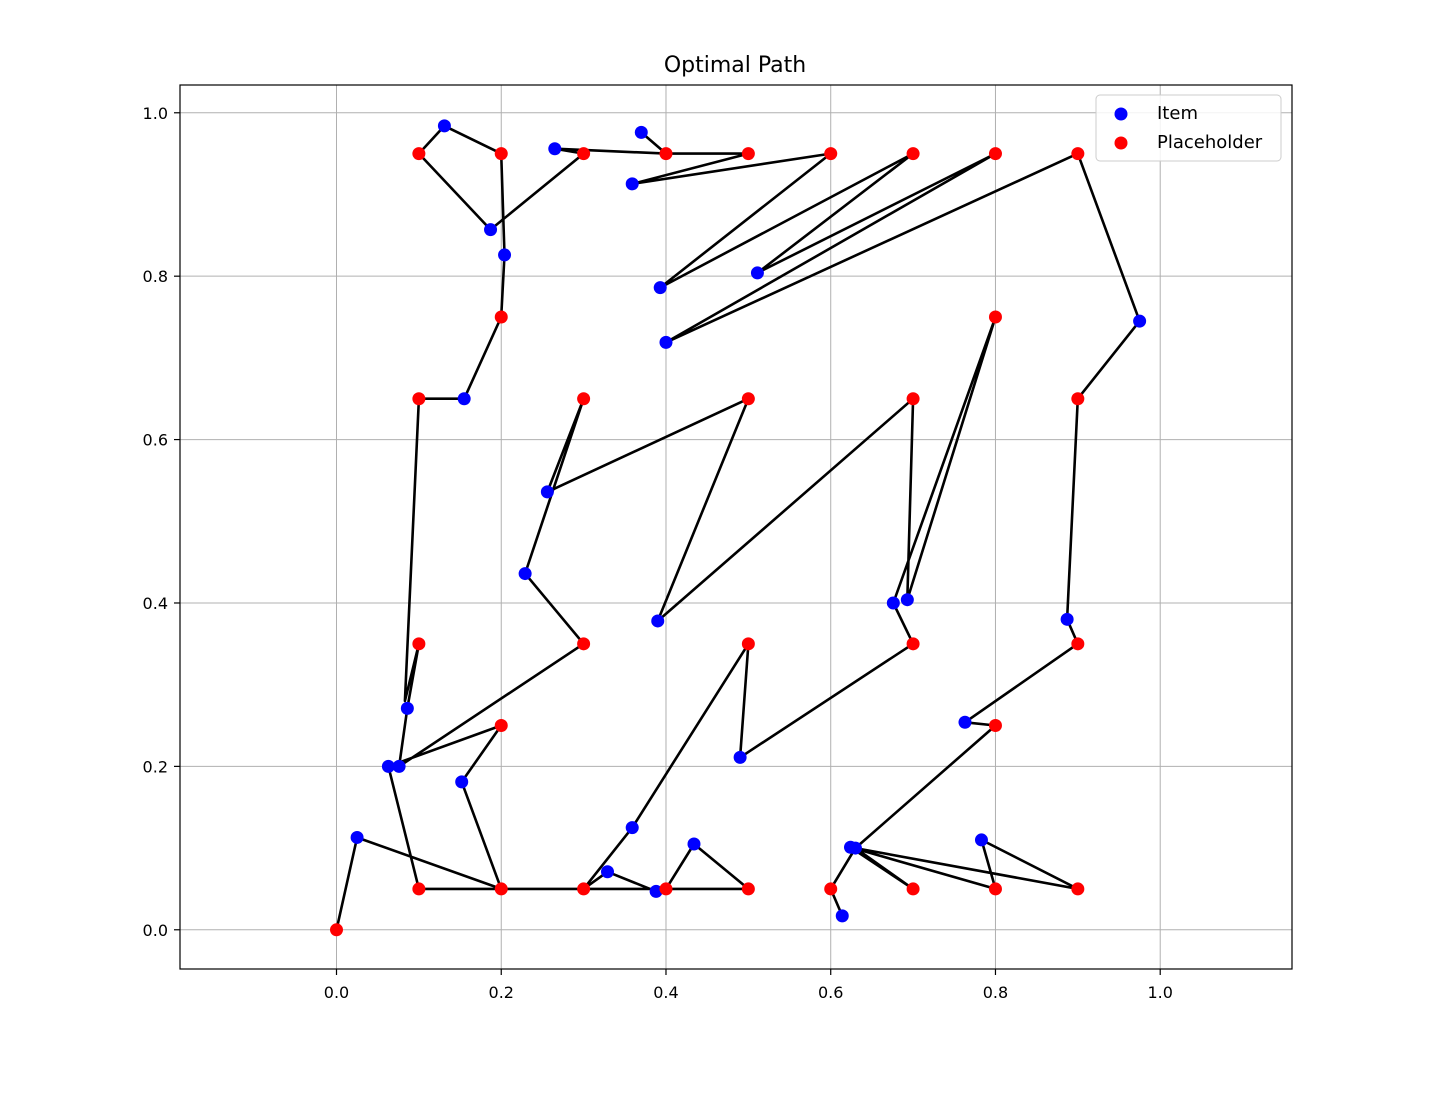  I want to click on legend-label-placeholder: Placeholder, so click(1210, 142).